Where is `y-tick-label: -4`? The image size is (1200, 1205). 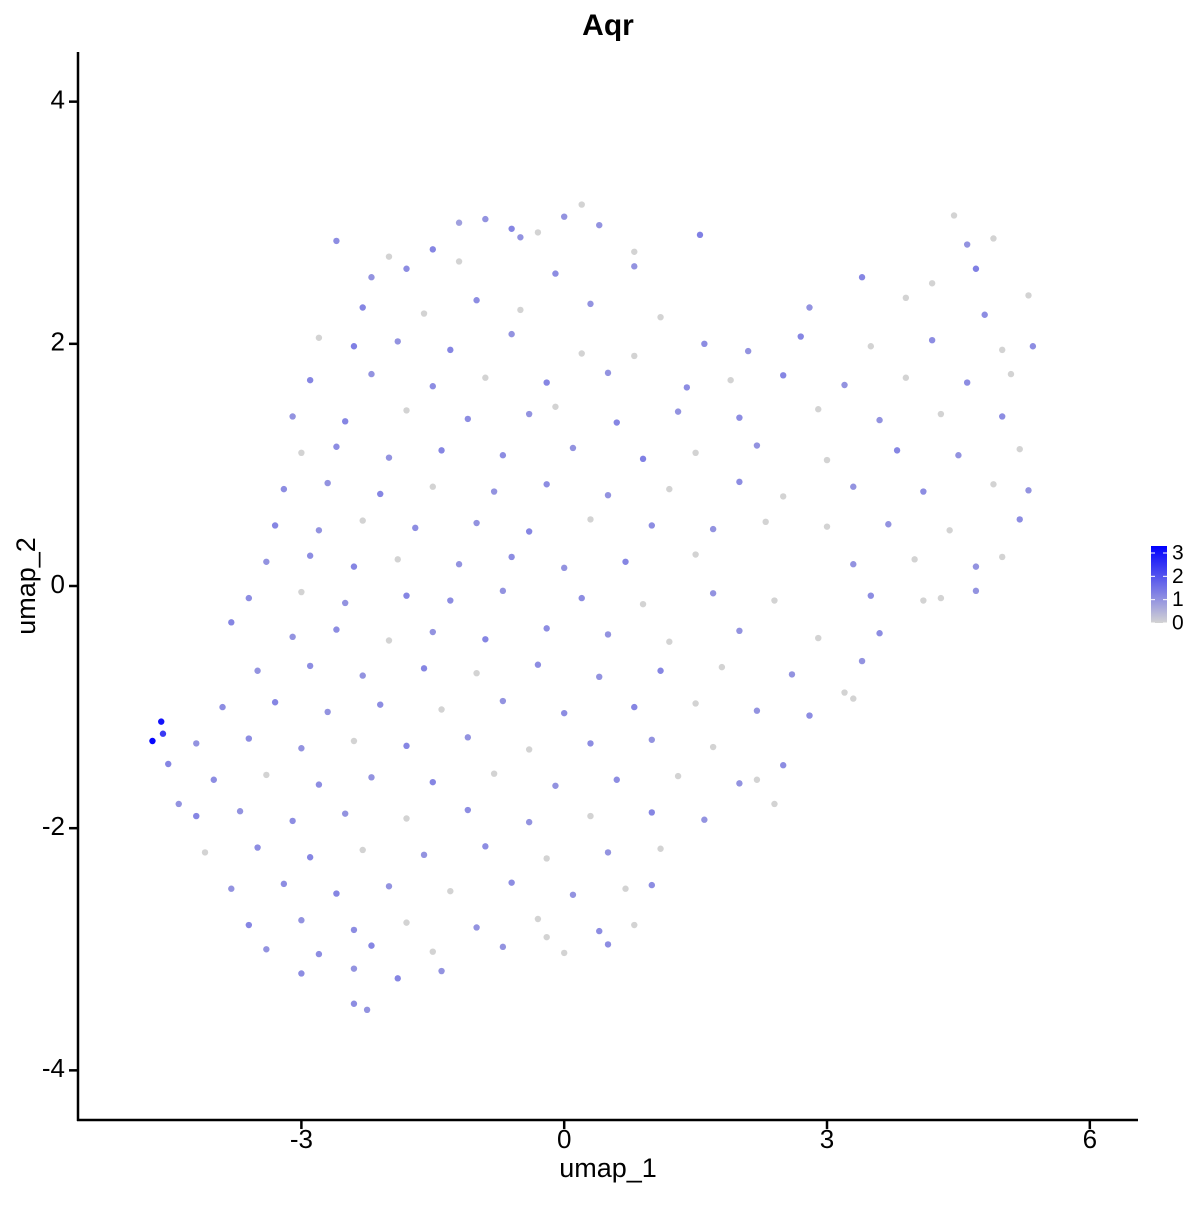
y-tick-label: -4 is located at coordinates (53, 1068).